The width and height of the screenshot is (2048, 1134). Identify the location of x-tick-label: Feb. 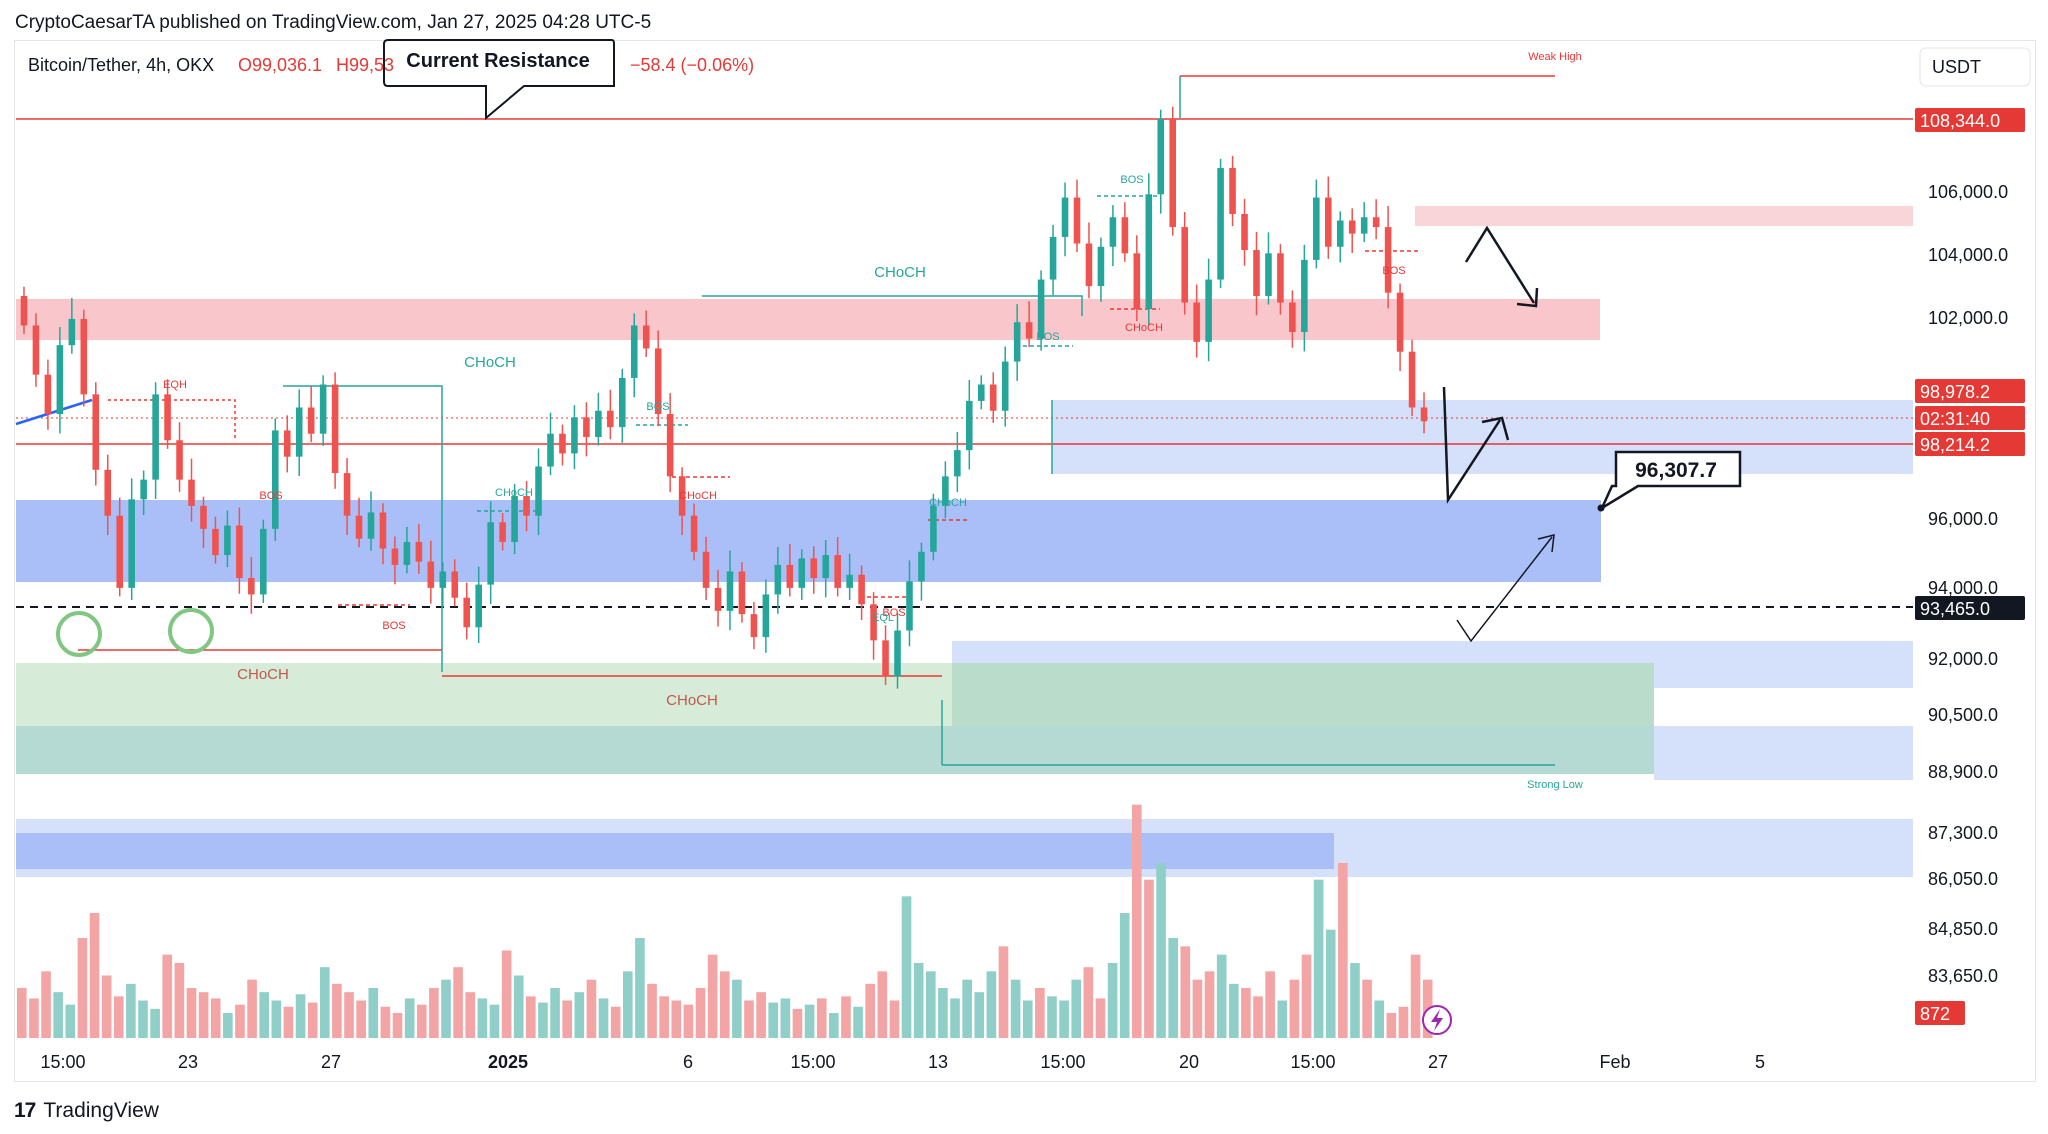
(1614, 1062).